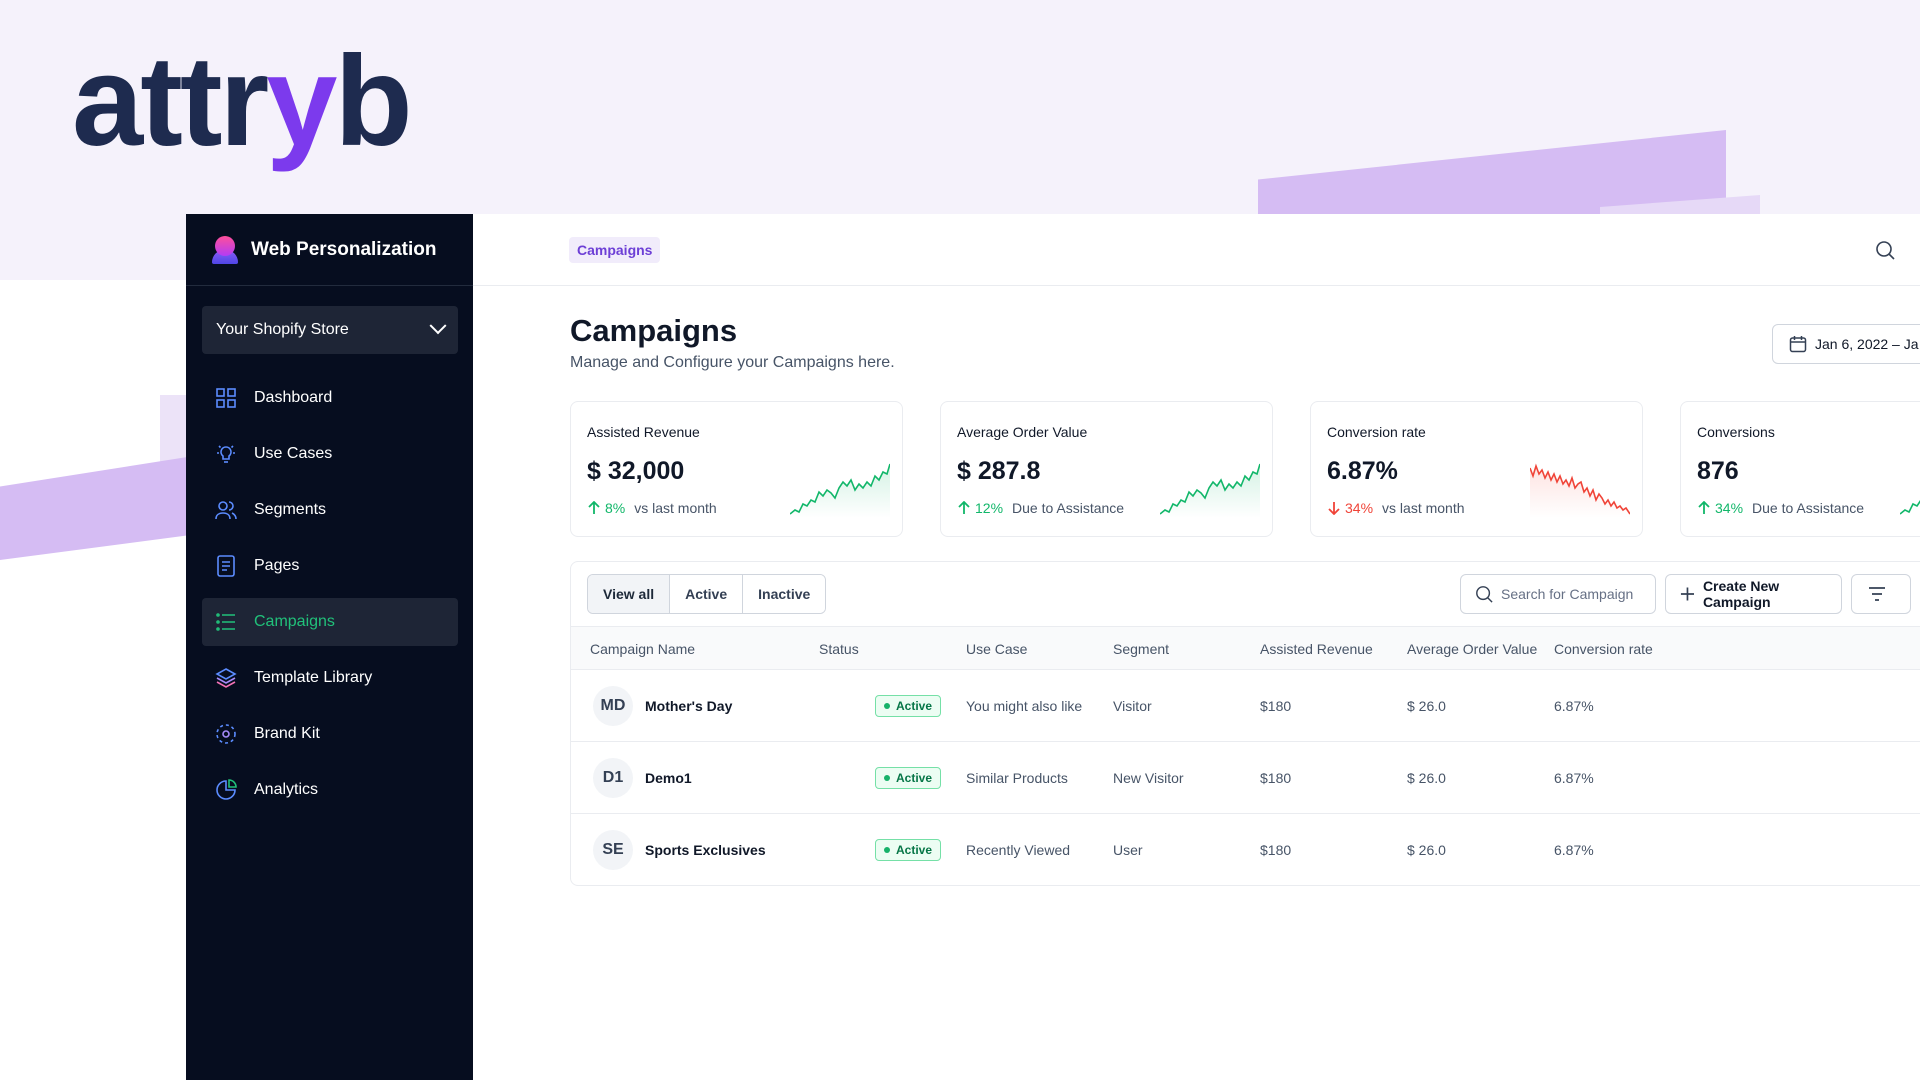 The height and width of the screenshot is (1080, 1920). Describe the element at coordinates (705, 850) in the screenshot. I see `campaign-name: Sports Exclusives` at that location.